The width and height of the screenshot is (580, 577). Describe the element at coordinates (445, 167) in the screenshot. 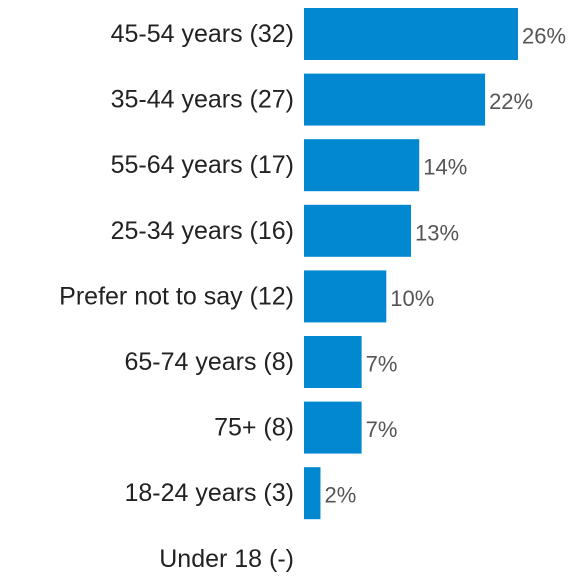

I see `value-label-2: 14%` at that location.